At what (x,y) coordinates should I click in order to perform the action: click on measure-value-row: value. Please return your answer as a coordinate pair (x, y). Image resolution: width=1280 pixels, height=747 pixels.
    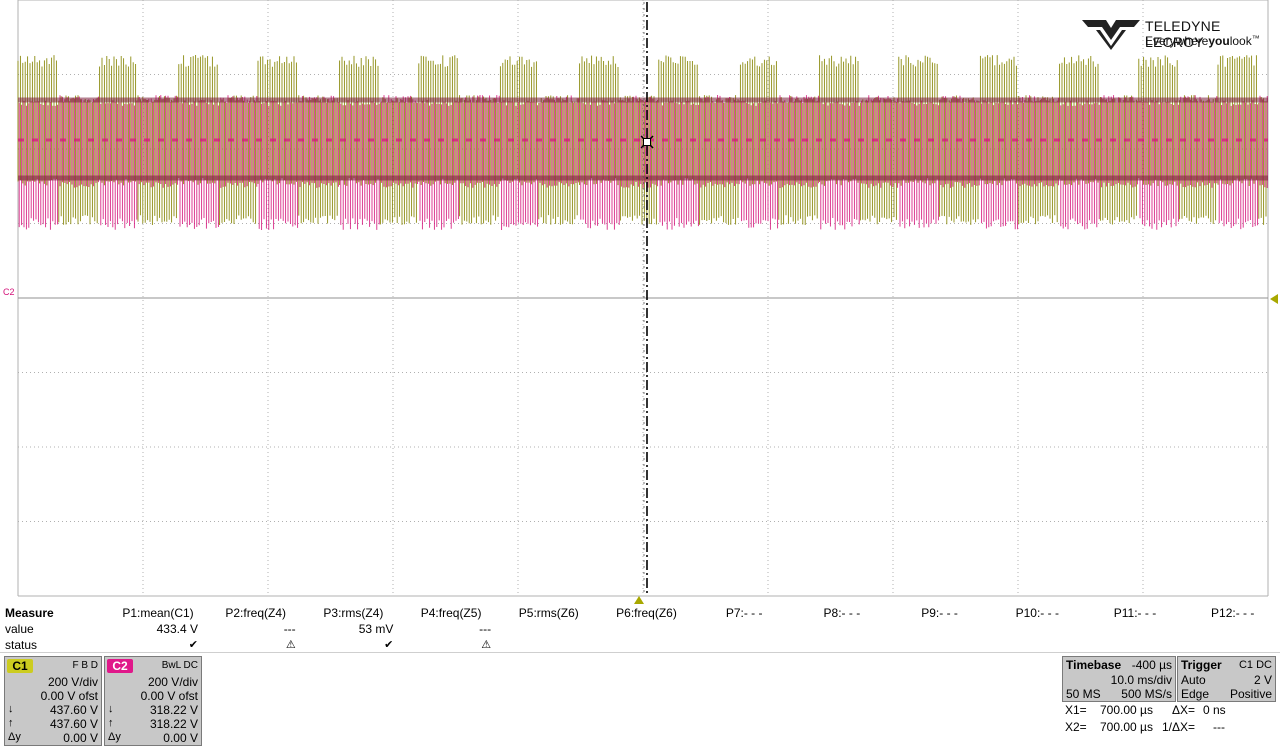
    Looking at the image, I should click on (640, 630).